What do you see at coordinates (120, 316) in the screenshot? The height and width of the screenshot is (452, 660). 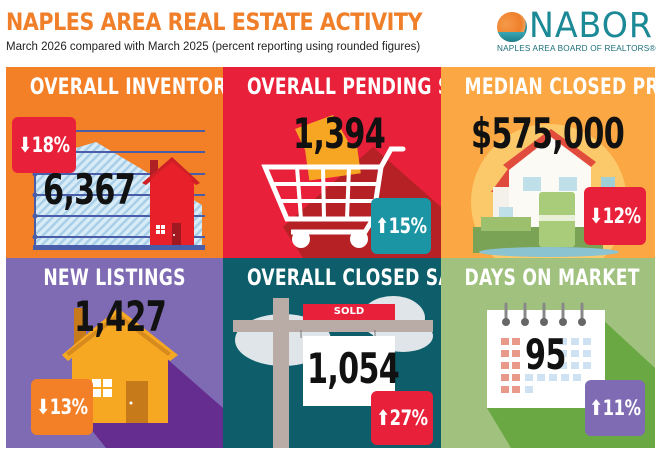 I see `listings-value: 1,427` at bounding box center [120, 316].